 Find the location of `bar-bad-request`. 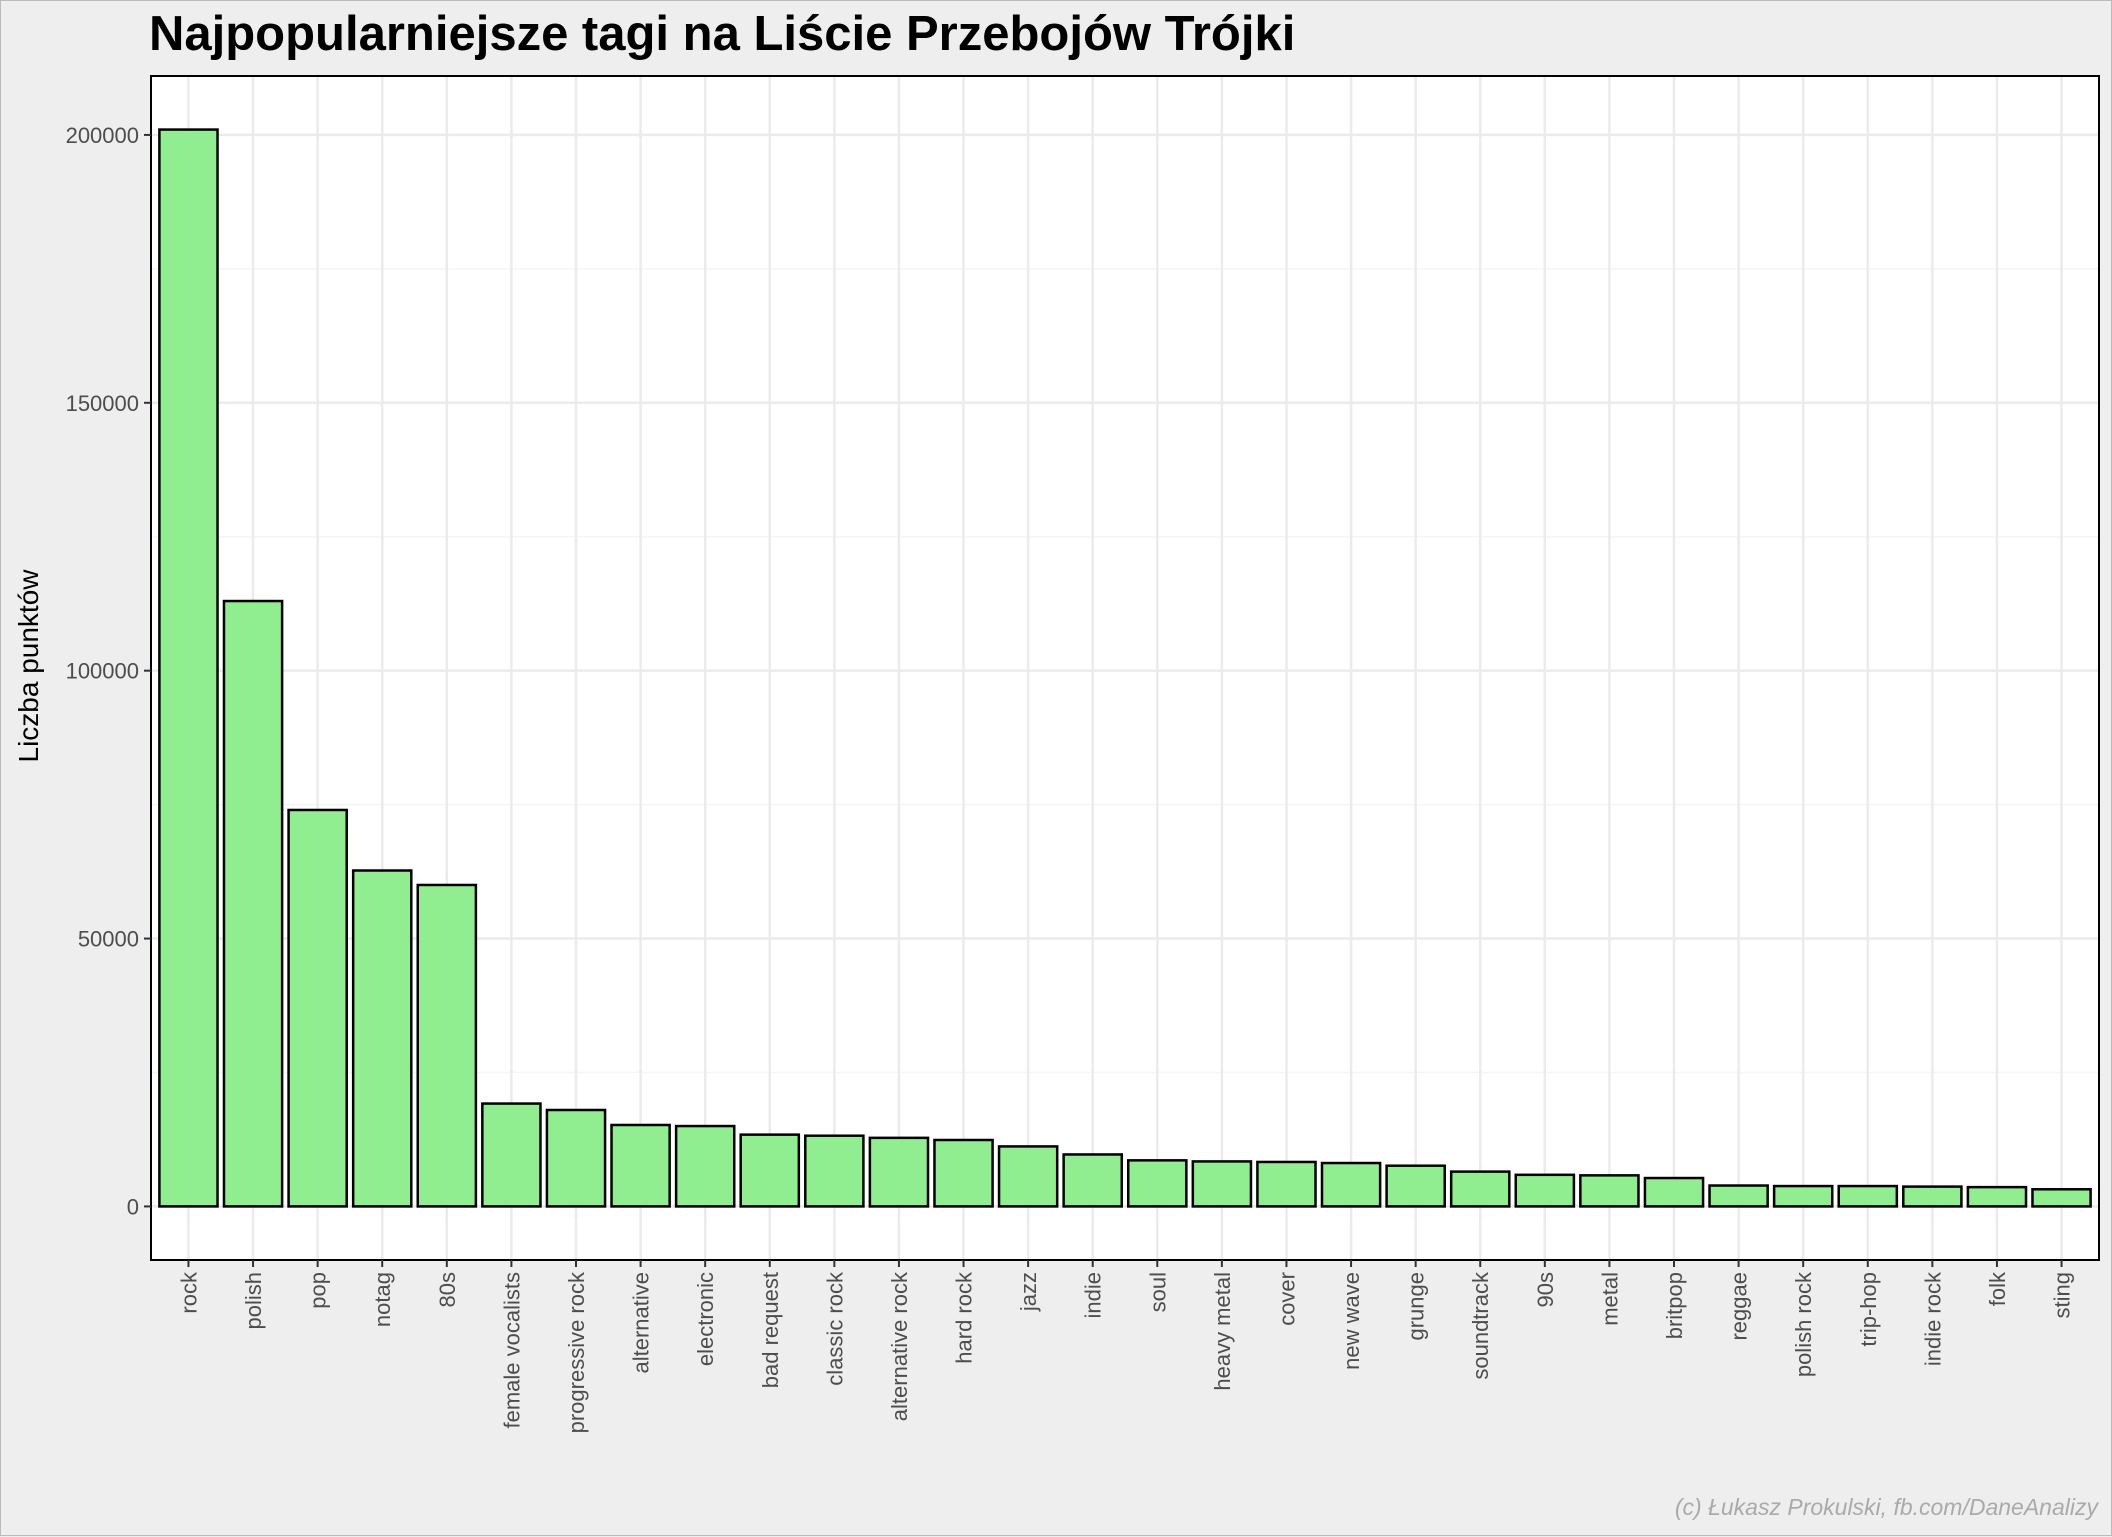

bar-bad-request is located at coordinates (770, 1170).